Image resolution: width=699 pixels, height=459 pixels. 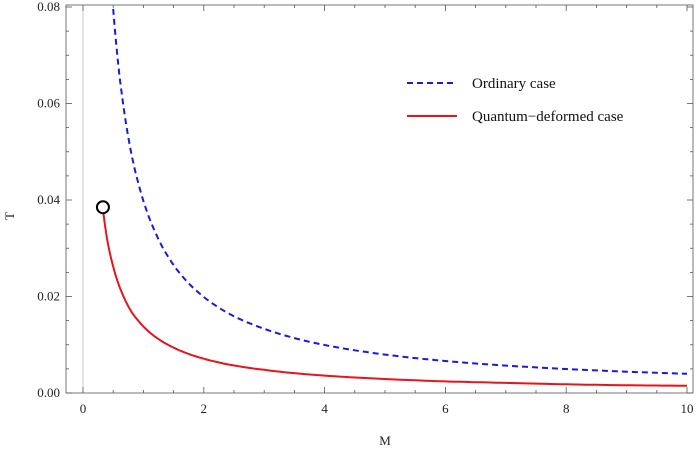 I want to click on legend: Ordinary case Quantum−deformed case, so click(x=515, y=100).